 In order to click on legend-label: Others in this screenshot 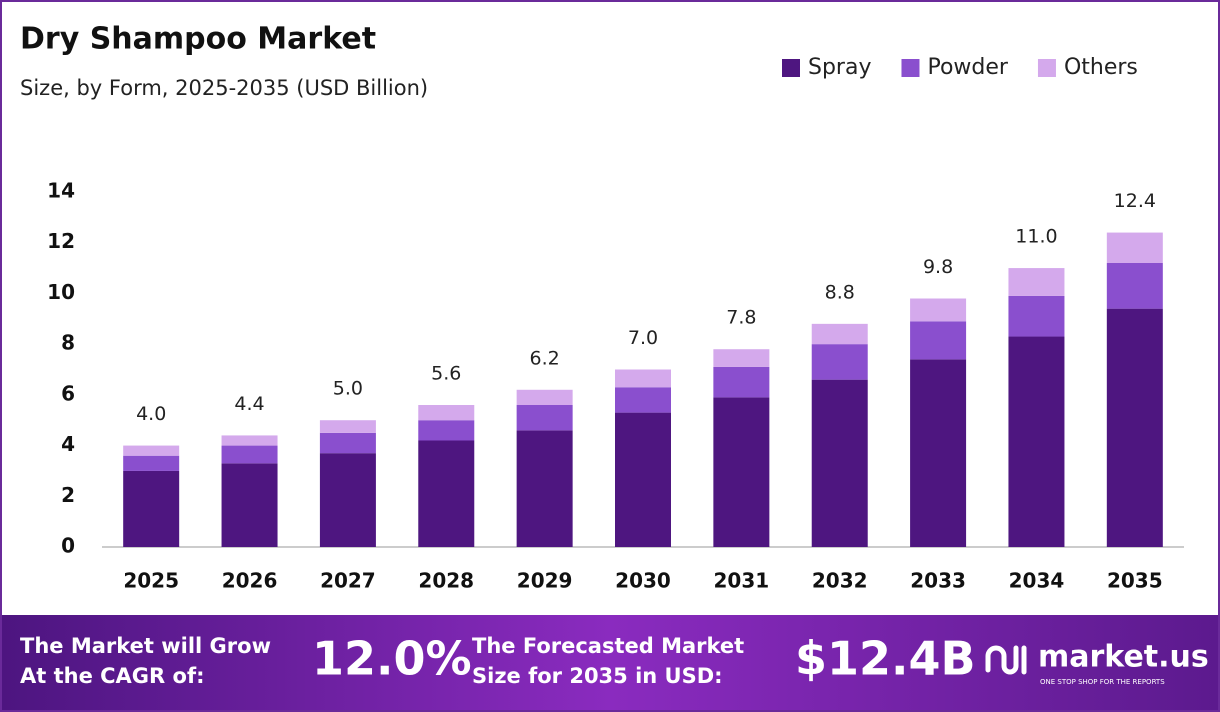, I will do `click(1101, 67)`.